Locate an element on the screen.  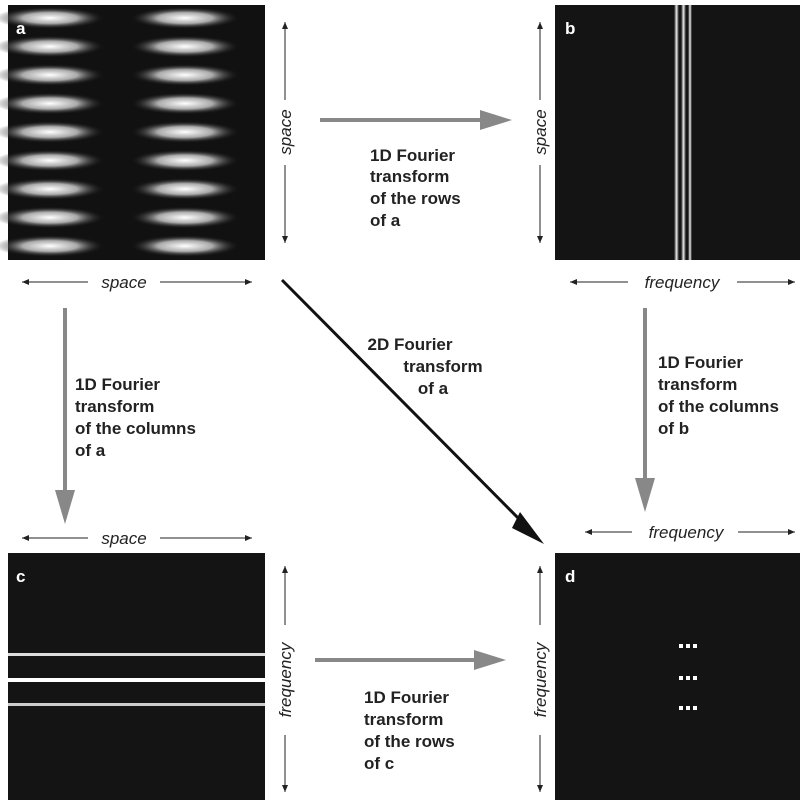
panel-c: c is located at coordinates (136, 676).